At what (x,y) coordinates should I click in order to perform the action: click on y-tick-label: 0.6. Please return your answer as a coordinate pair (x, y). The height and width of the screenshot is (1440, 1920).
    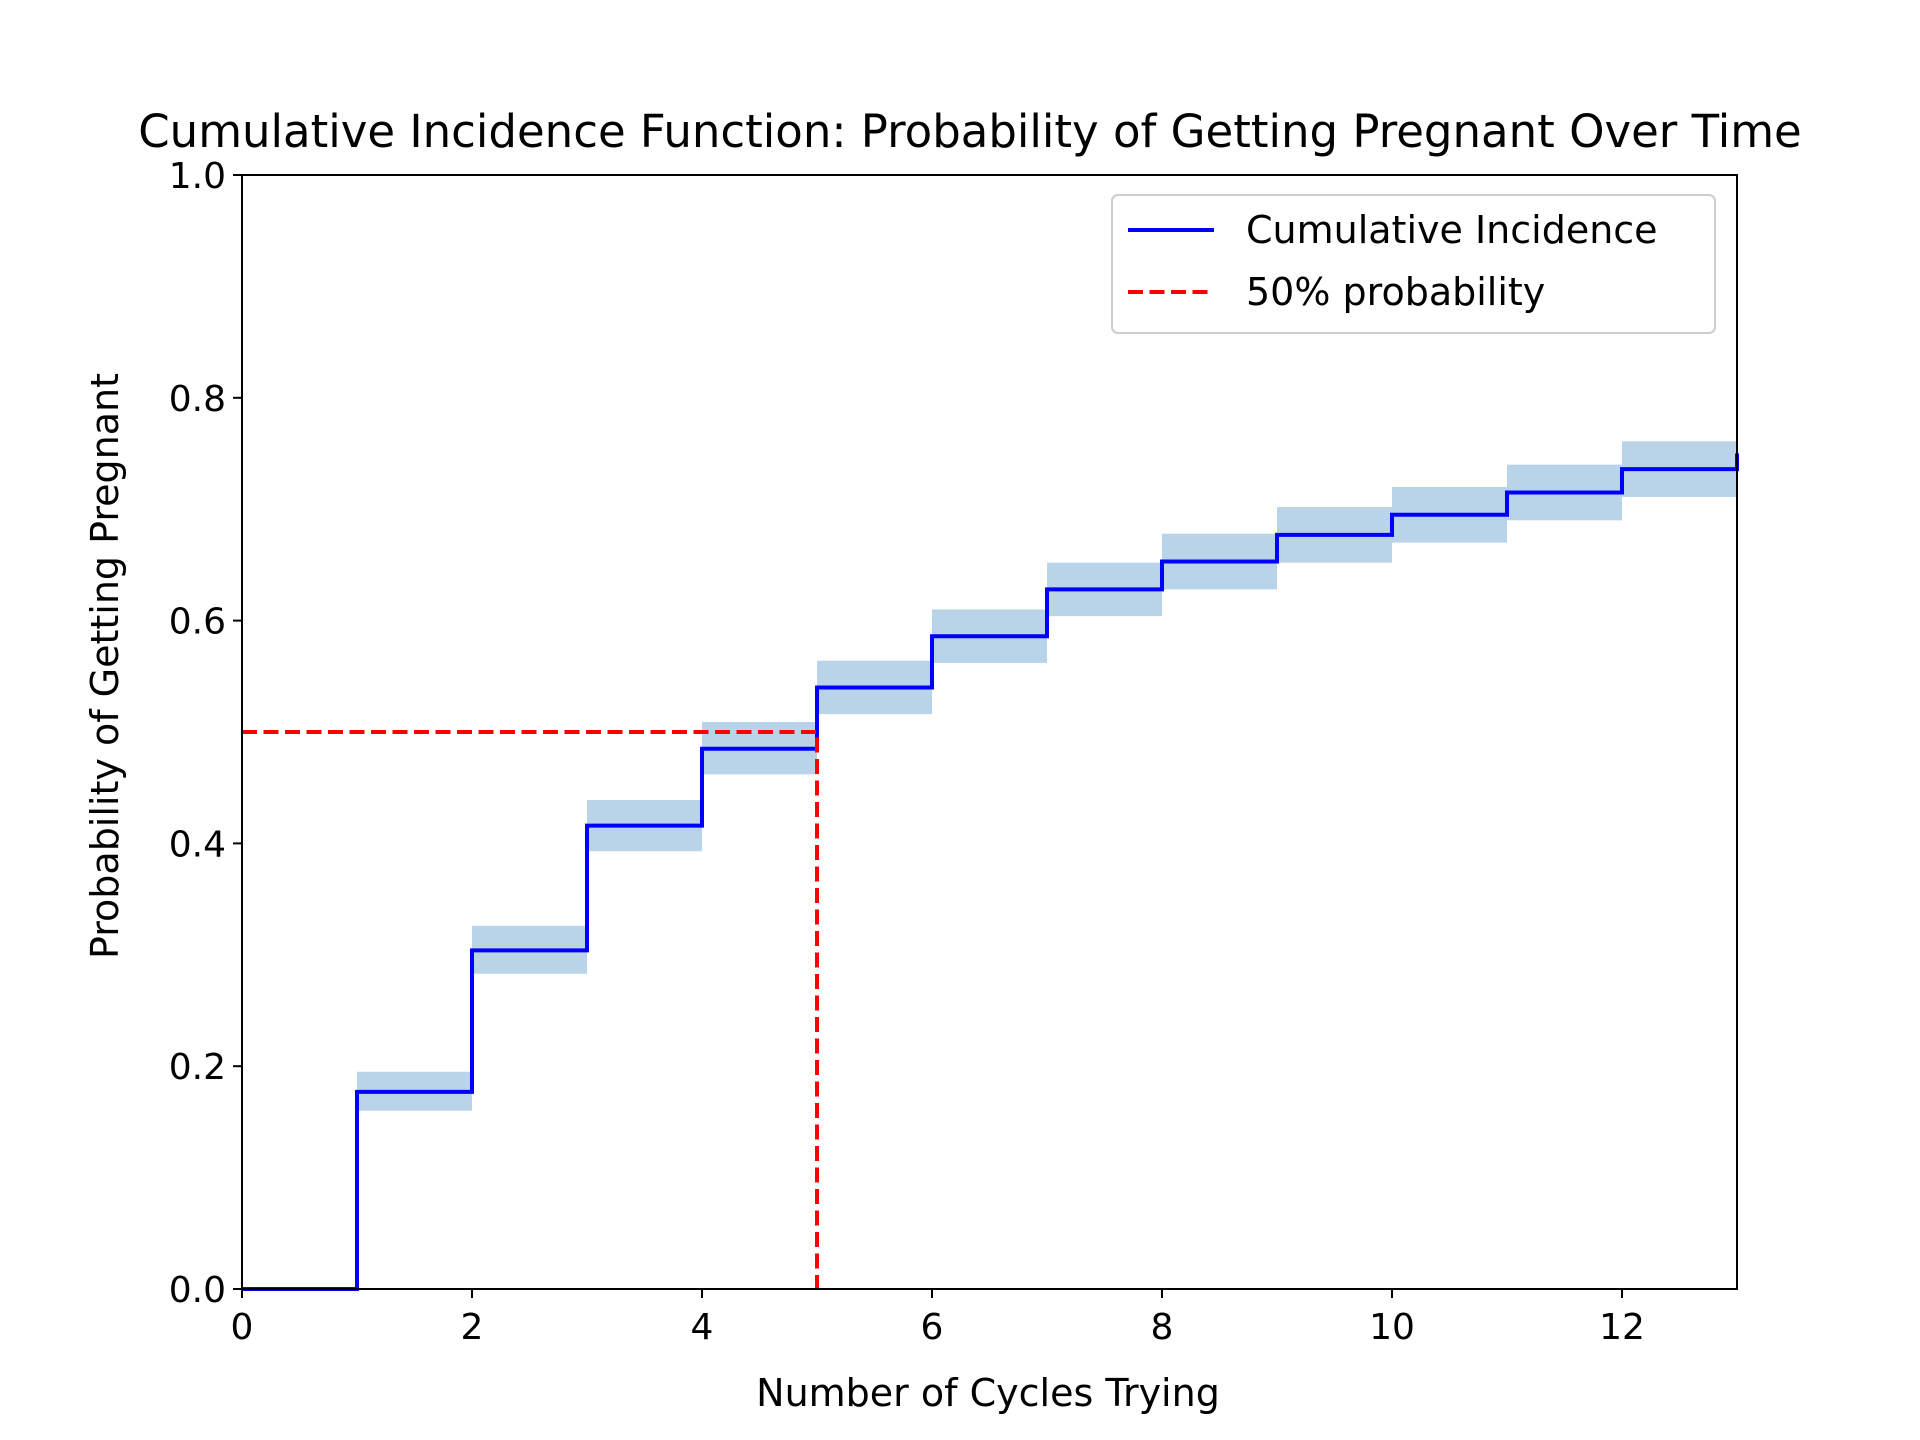
    Looking at the image, I should click on (197, 622).